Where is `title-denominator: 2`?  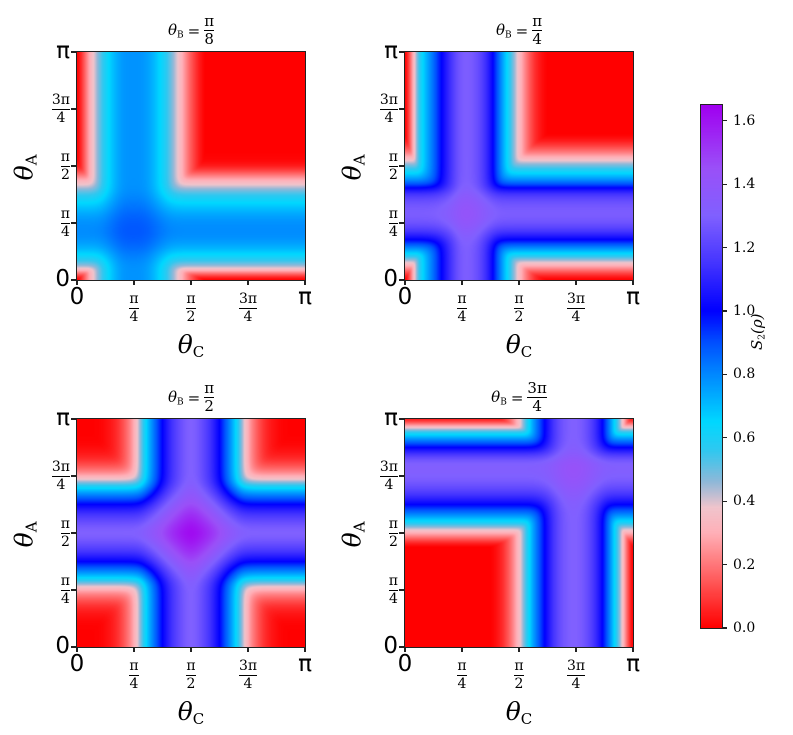
title-denominator: 2 is located at coordinates (209, 406).